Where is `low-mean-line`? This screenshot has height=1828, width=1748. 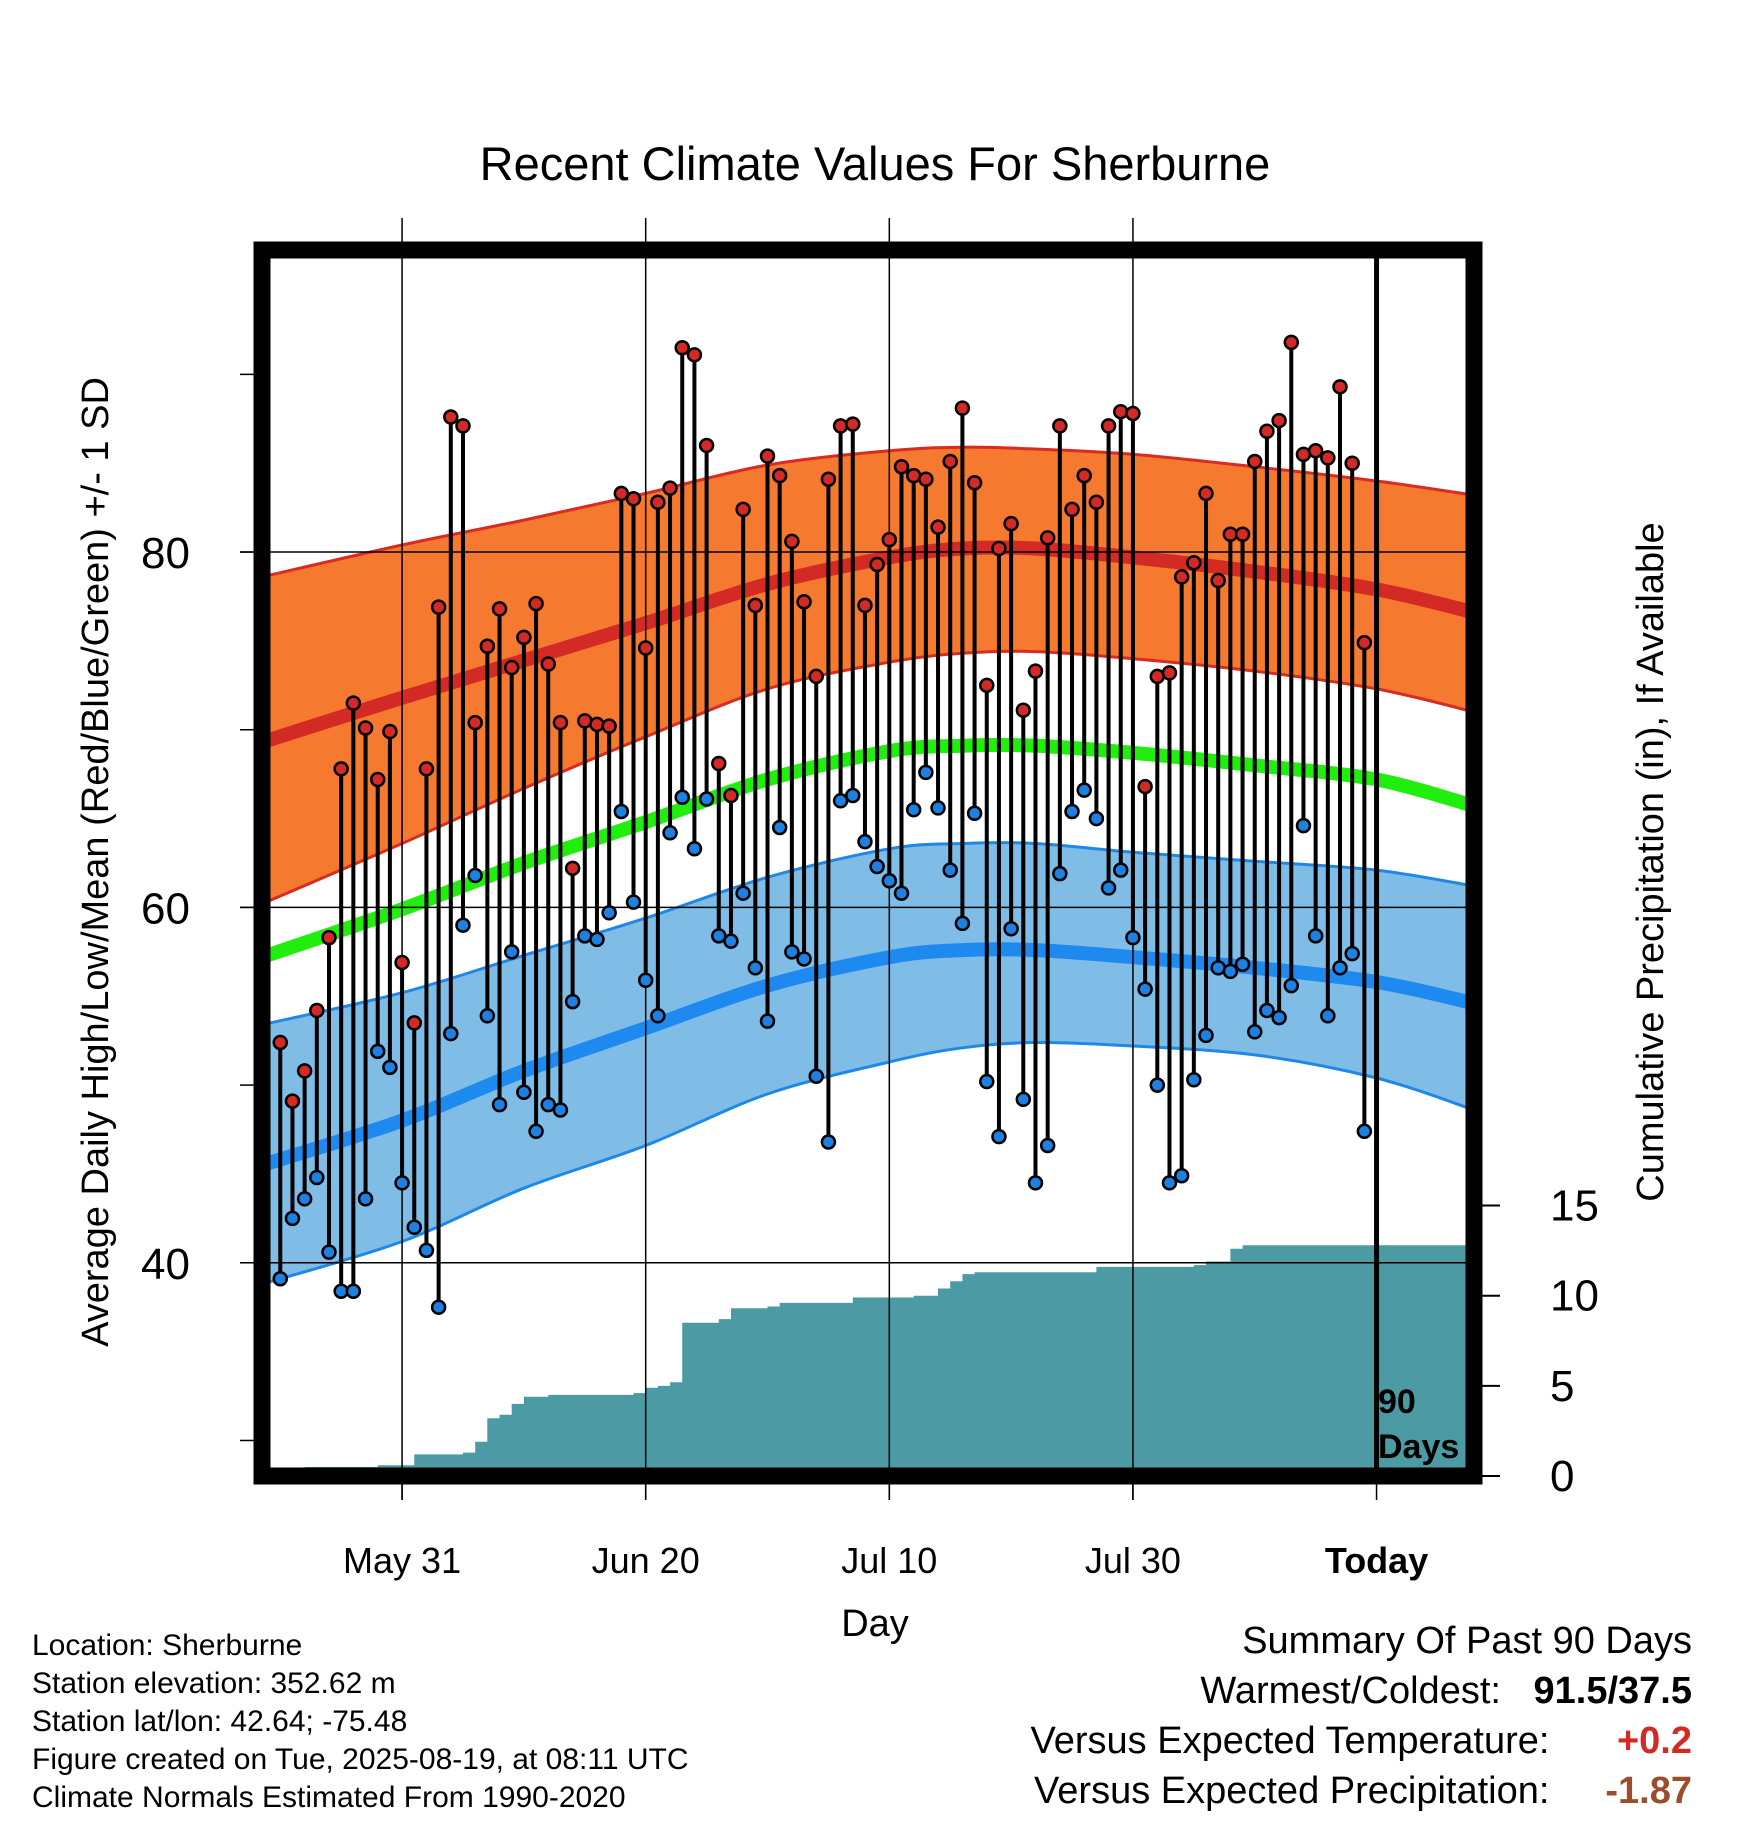
low-mean-line is located at coordinates (868, 1057).